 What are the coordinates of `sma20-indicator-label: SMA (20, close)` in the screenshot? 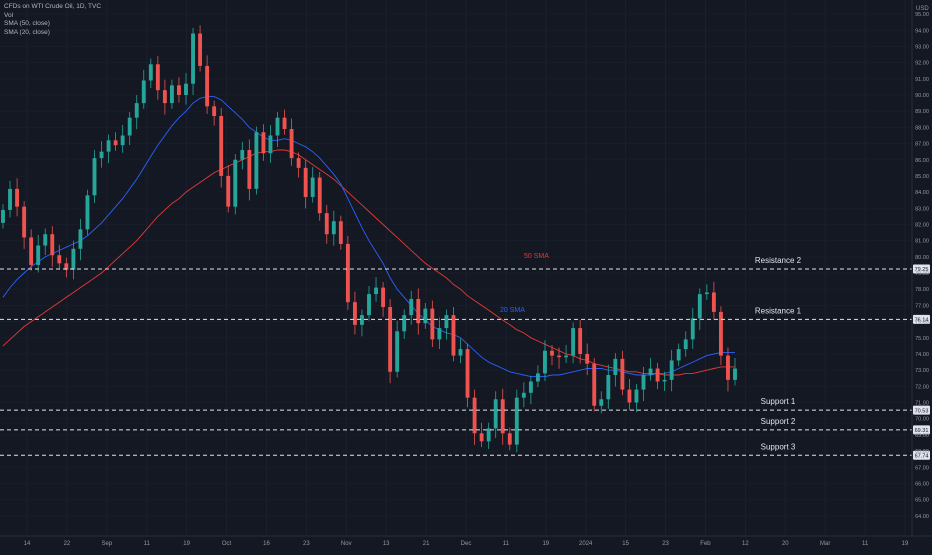 It's located at (27, 32).